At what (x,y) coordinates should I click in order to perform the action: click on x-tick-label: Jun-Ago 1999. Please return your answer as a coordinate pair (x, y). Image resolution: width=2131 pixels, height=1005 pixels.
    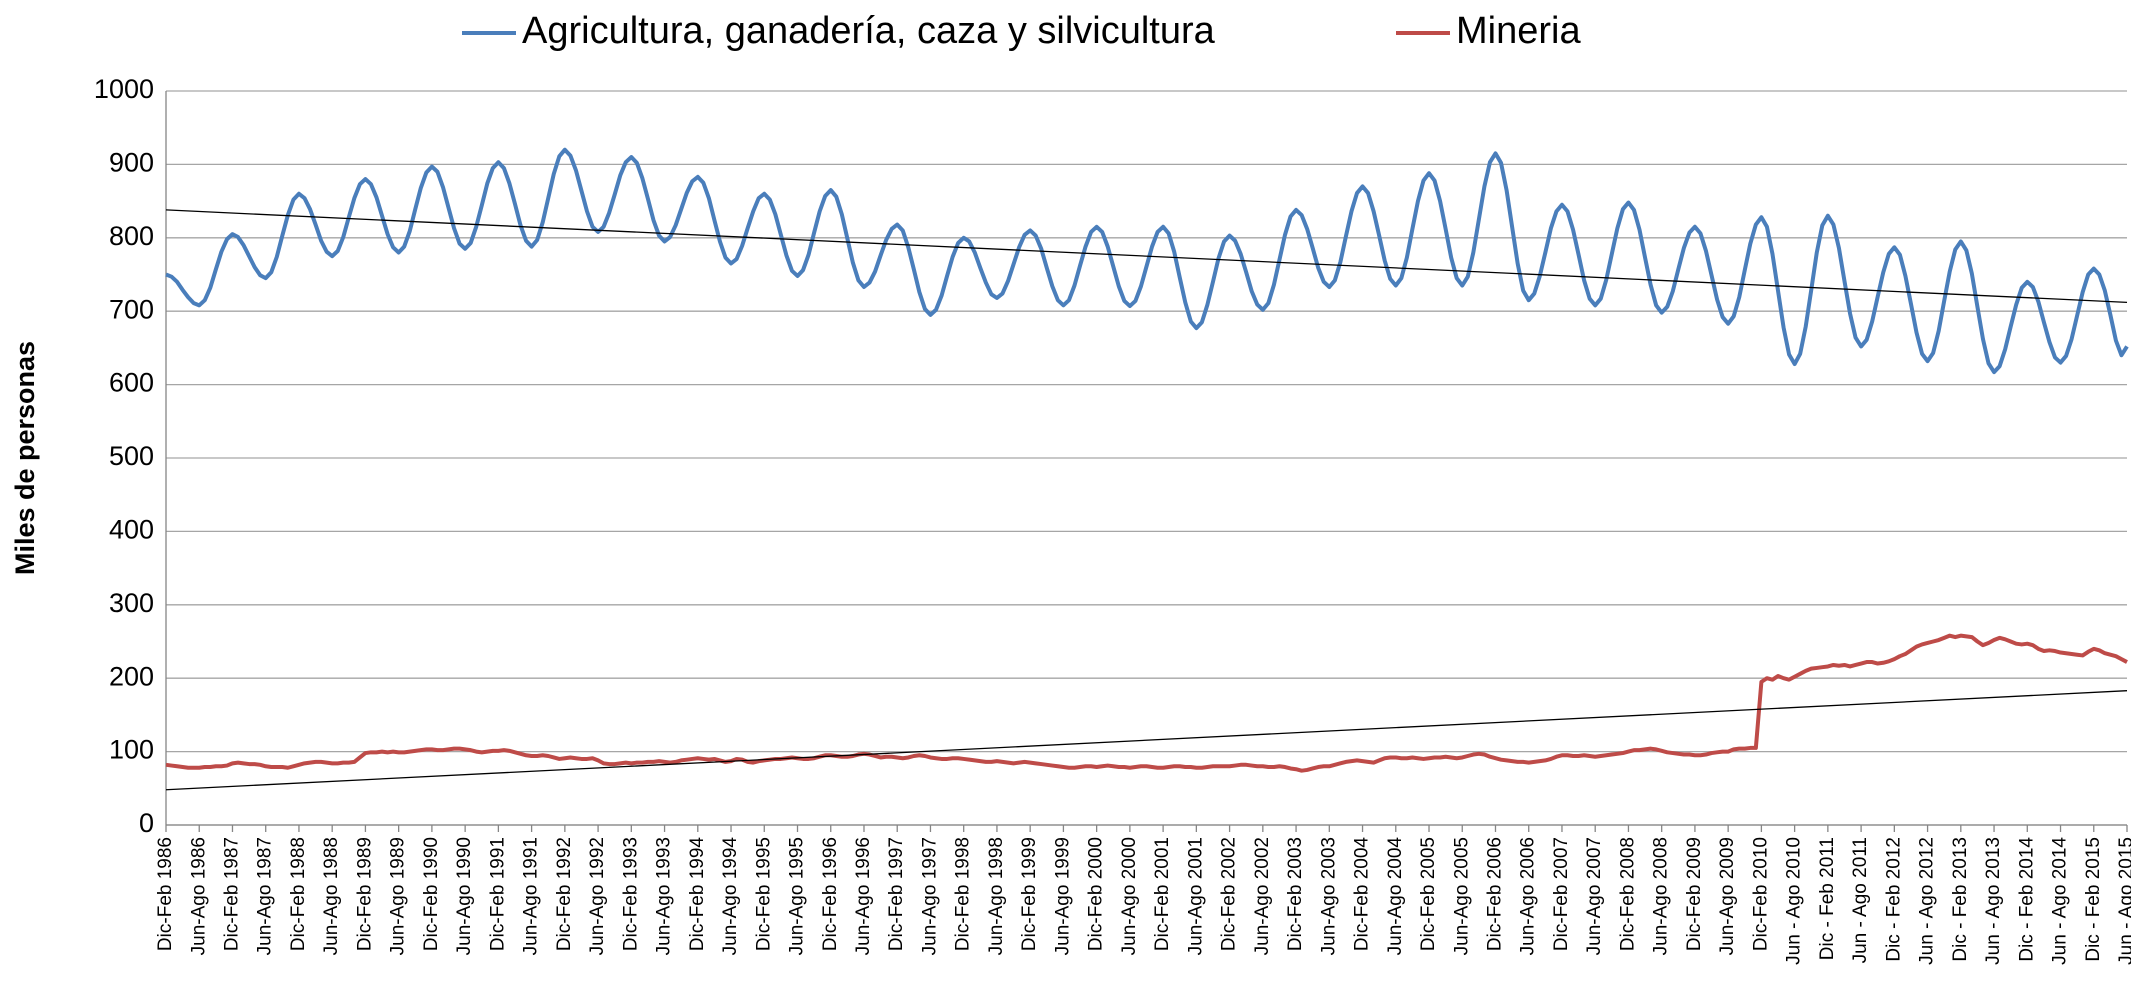
    Looking at the image, I should click on (1062, 896).